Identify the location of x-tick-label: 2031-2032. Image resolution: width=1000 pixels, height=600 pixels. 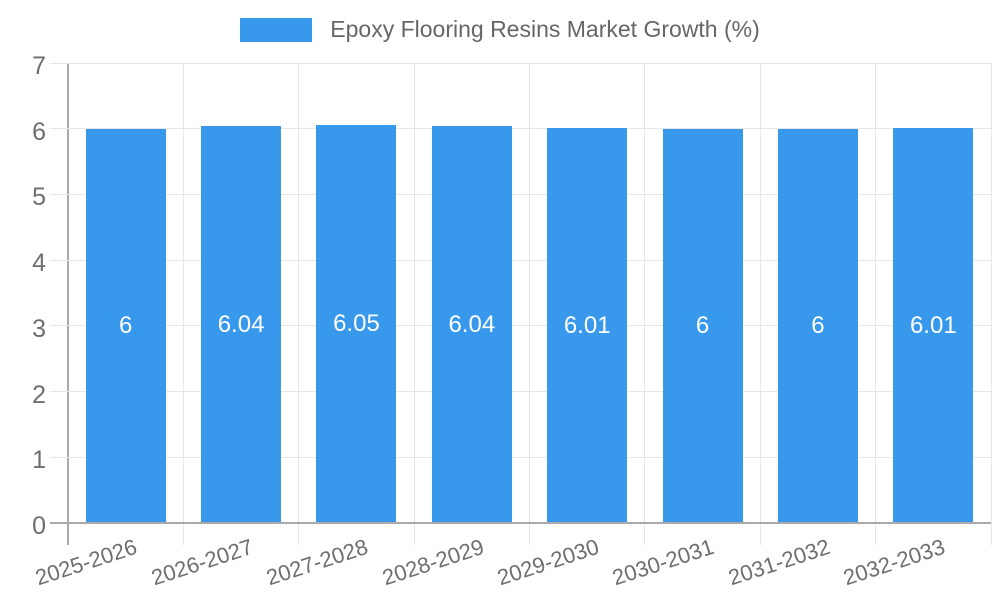
(778, 562).